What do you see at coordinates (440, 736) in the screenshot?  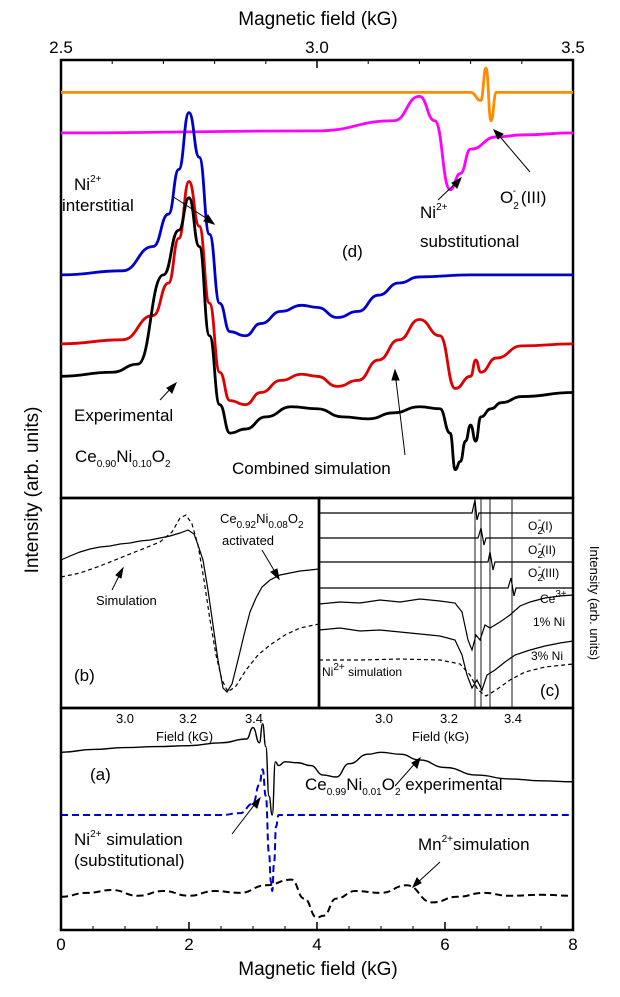 I see `panel-c-axis-title: Field (kG)` at bounding box center [440, 736].